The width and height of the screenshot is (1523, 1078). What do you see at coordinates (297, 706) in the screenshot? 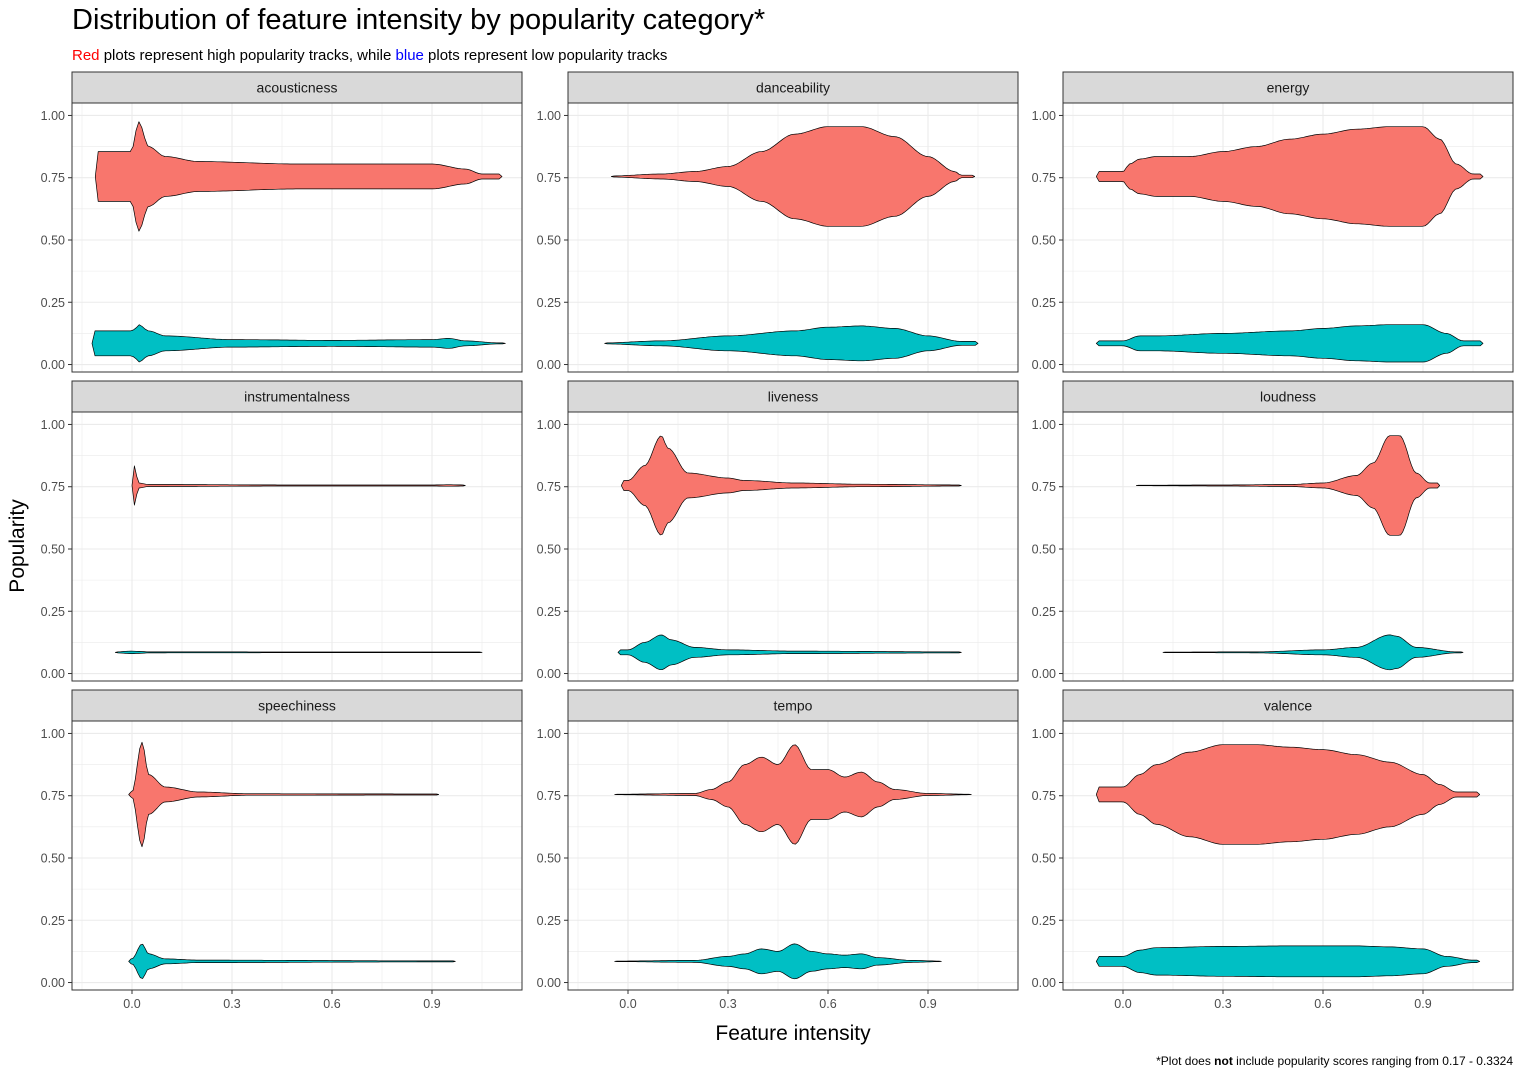
I see `facet-label: speechiness` at bounding box center [297, 706].